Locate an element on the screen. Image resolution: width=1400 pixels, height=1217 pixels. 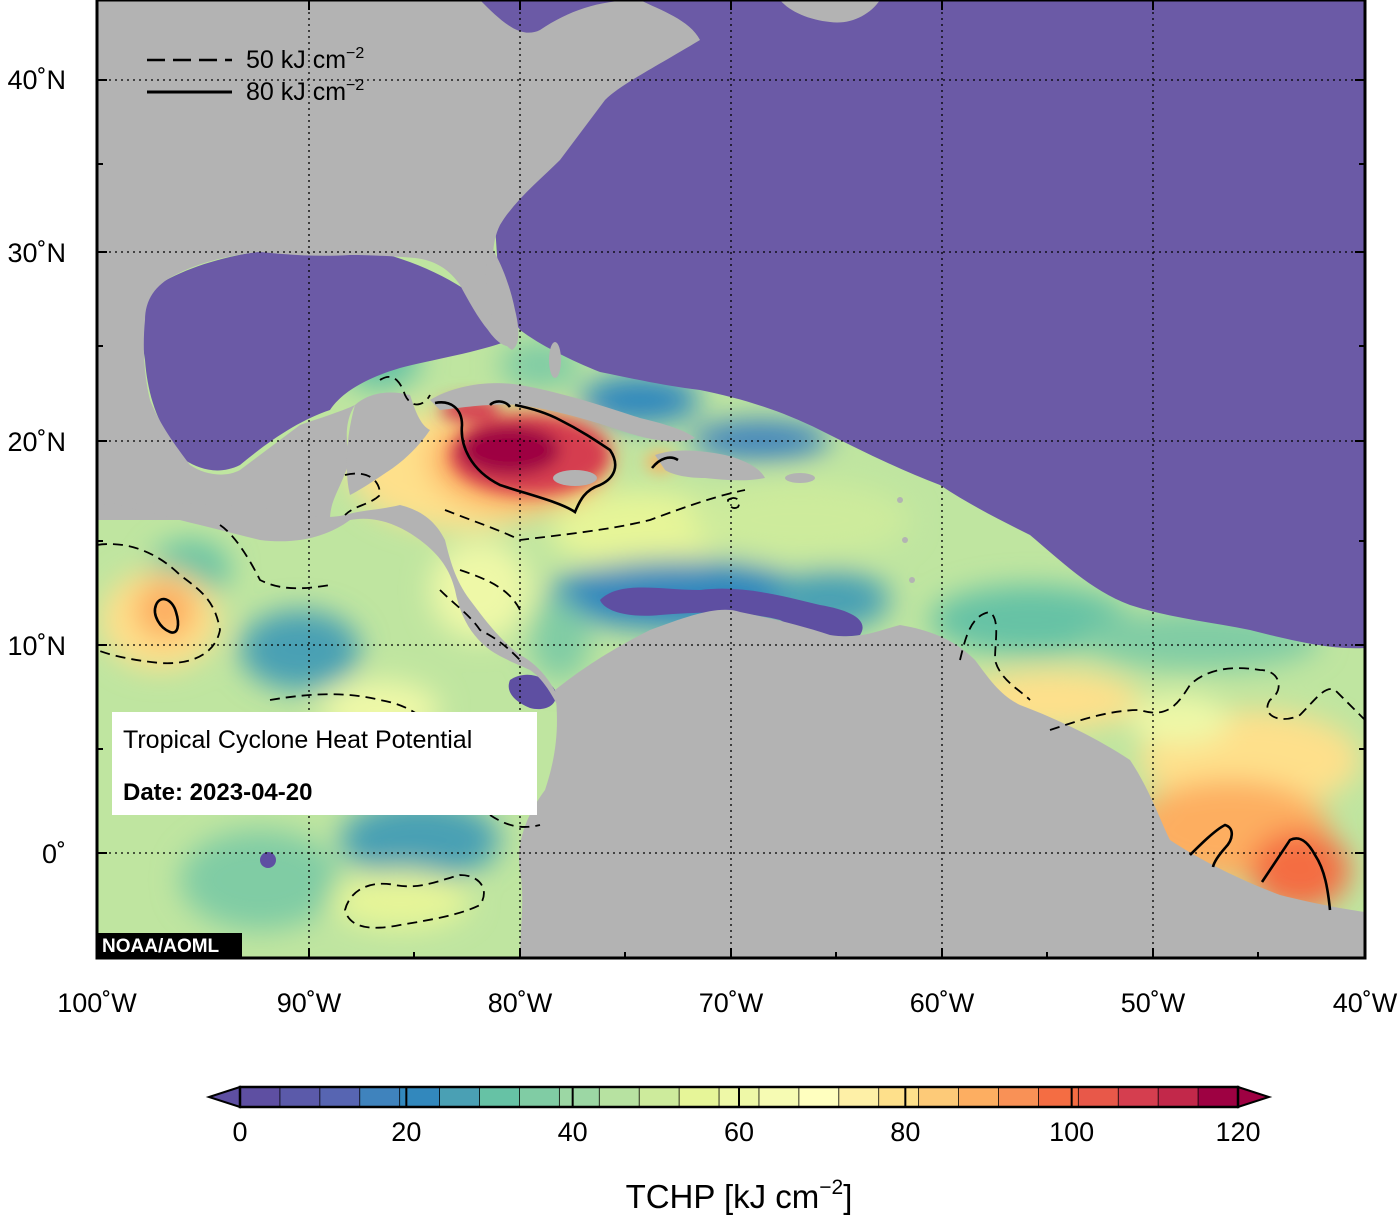
yucatan is located at coordinates (388, 443).